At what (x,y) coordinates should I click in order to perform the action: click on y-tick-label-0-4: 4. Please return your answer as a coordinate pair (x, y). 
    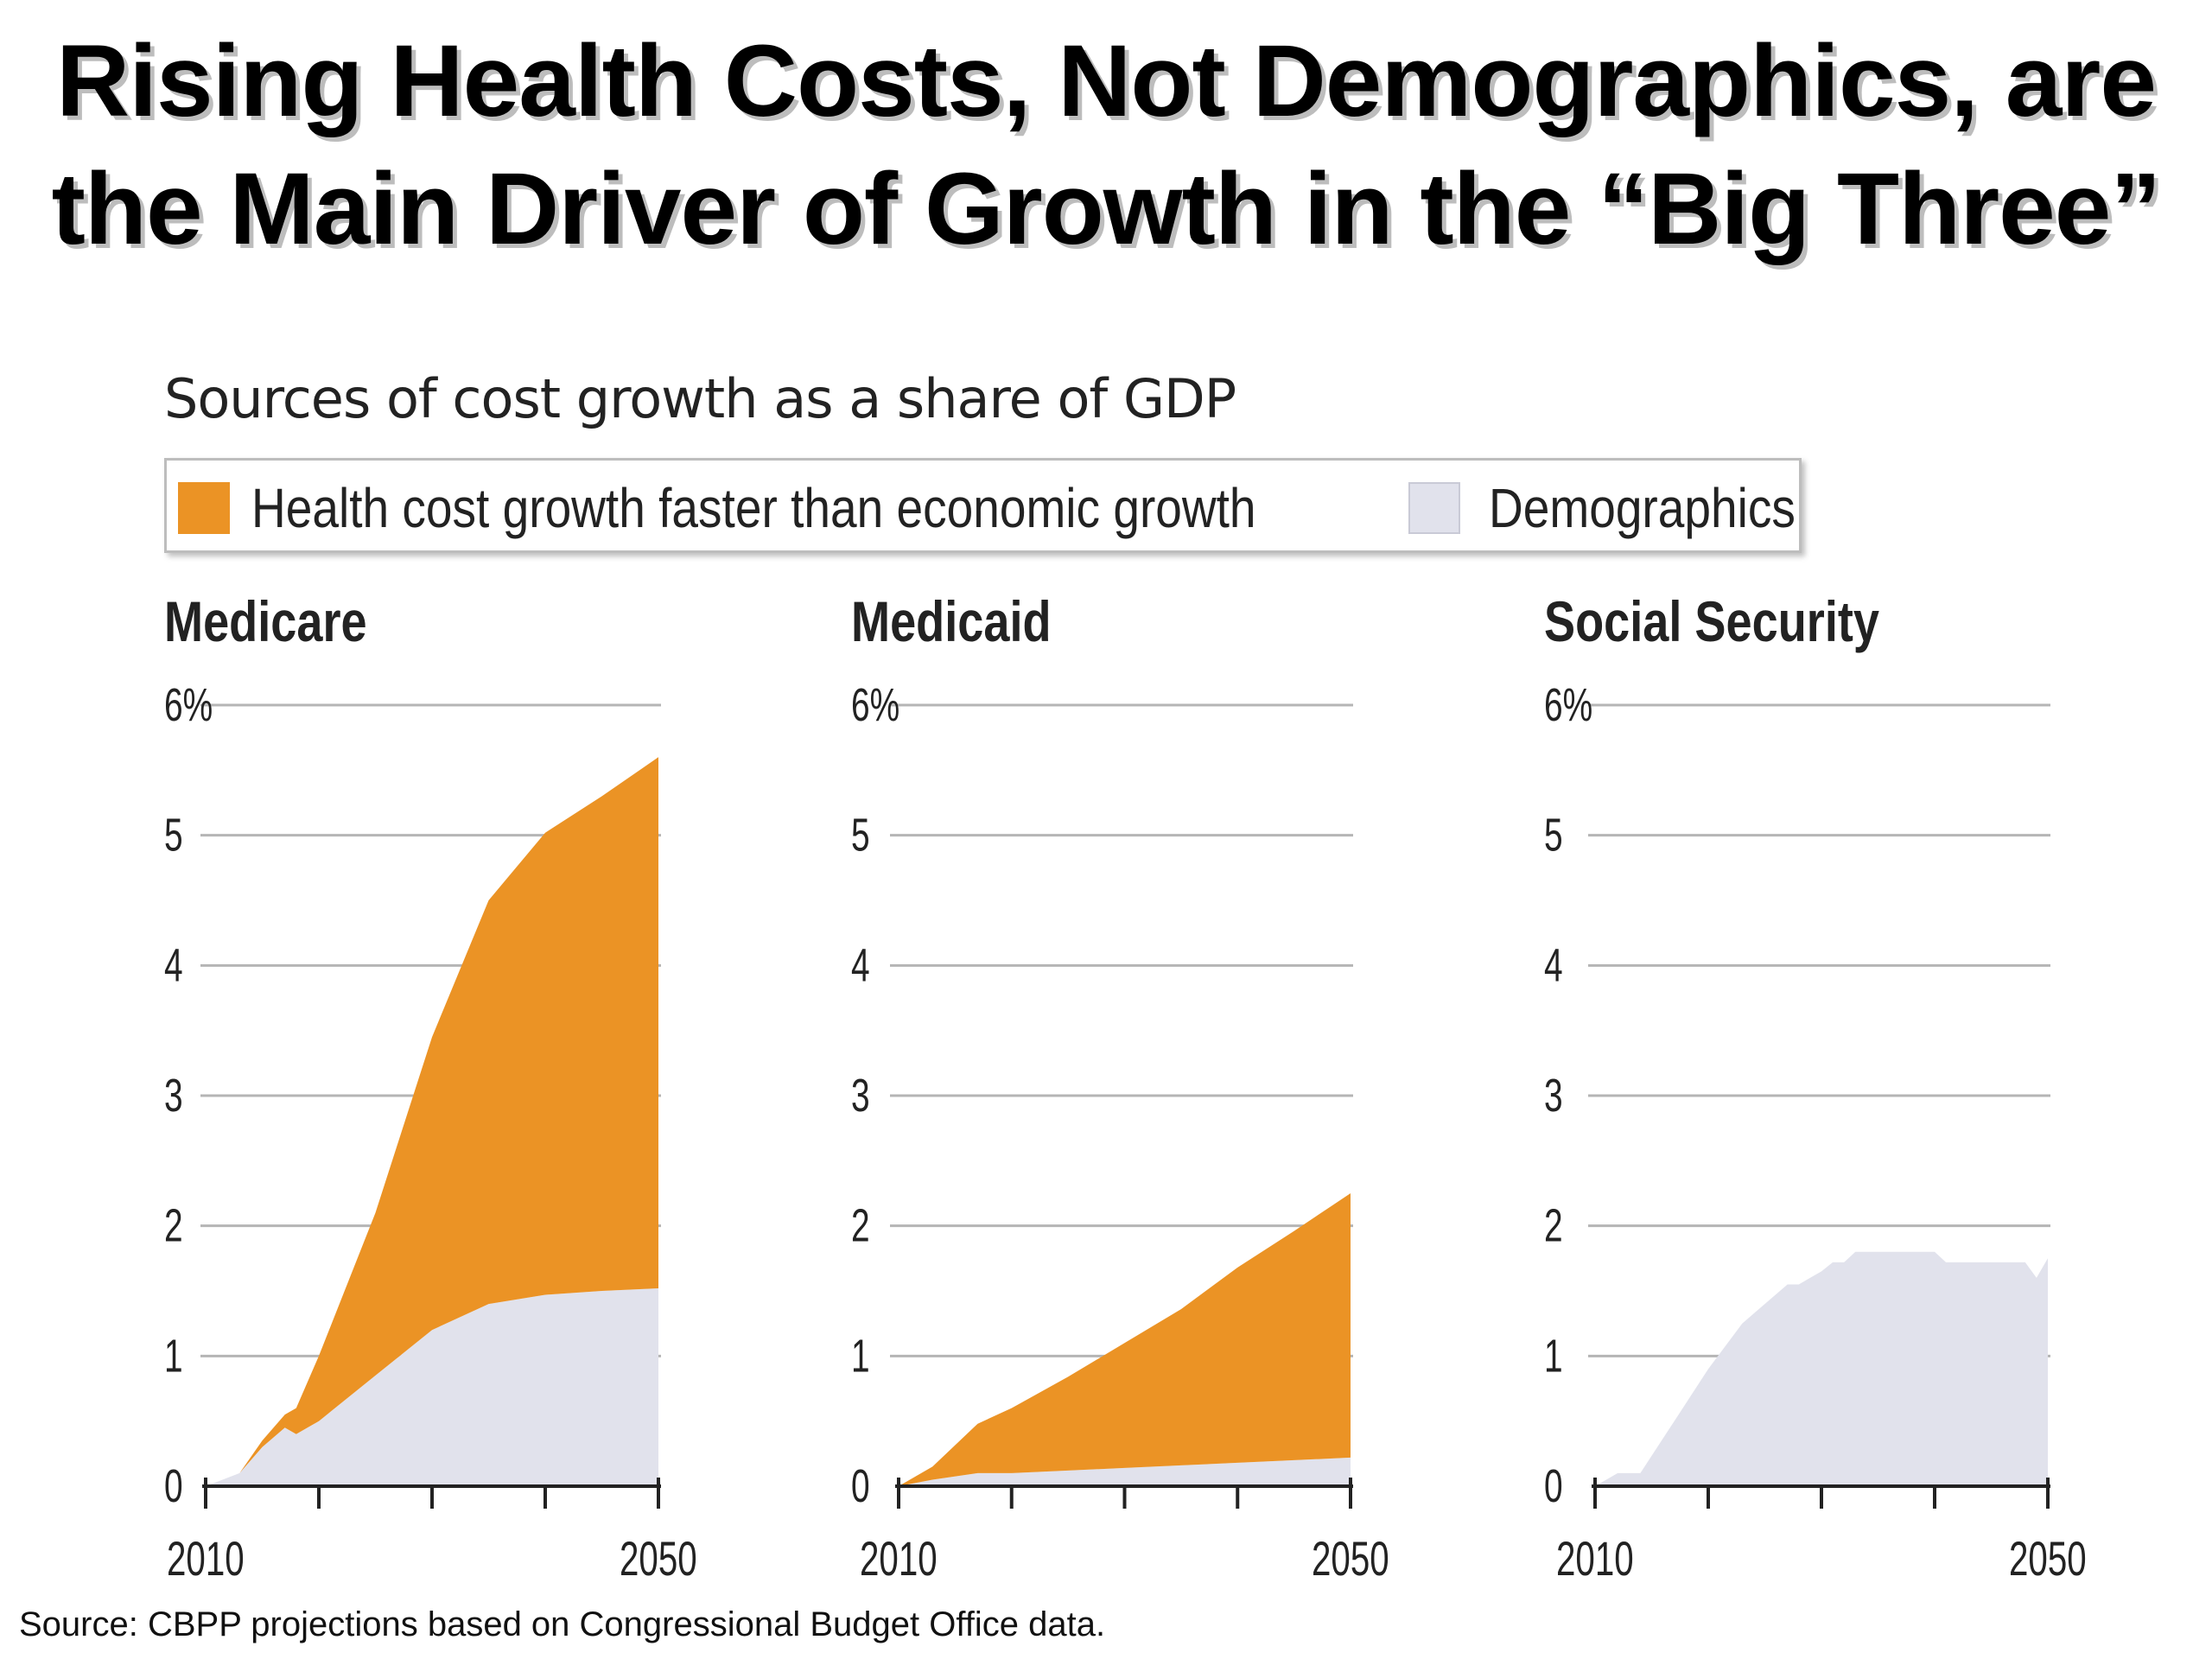
    Looking at the image, I should click on (173, 964).